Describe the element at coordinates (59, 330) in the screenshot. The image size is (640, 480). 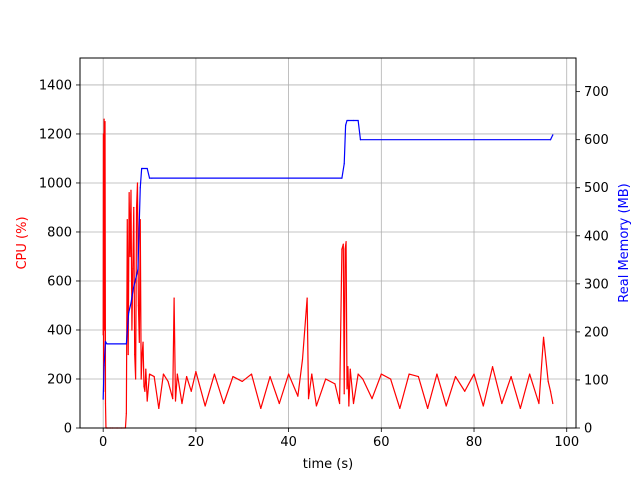
I see `left-tick-label: 400` at that location.